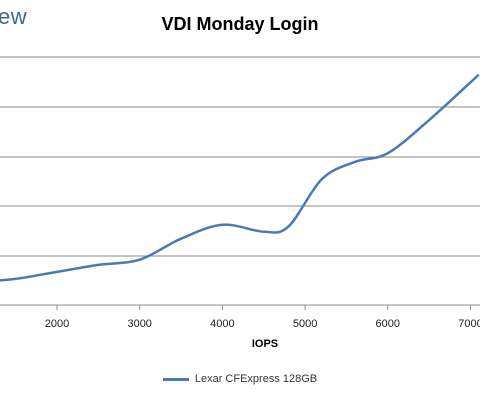 This screenshot has height=401, width=480. Describe the element at coordinates (469, 324) in the screenshot. I see `x-tick-label: 7000` at that location.